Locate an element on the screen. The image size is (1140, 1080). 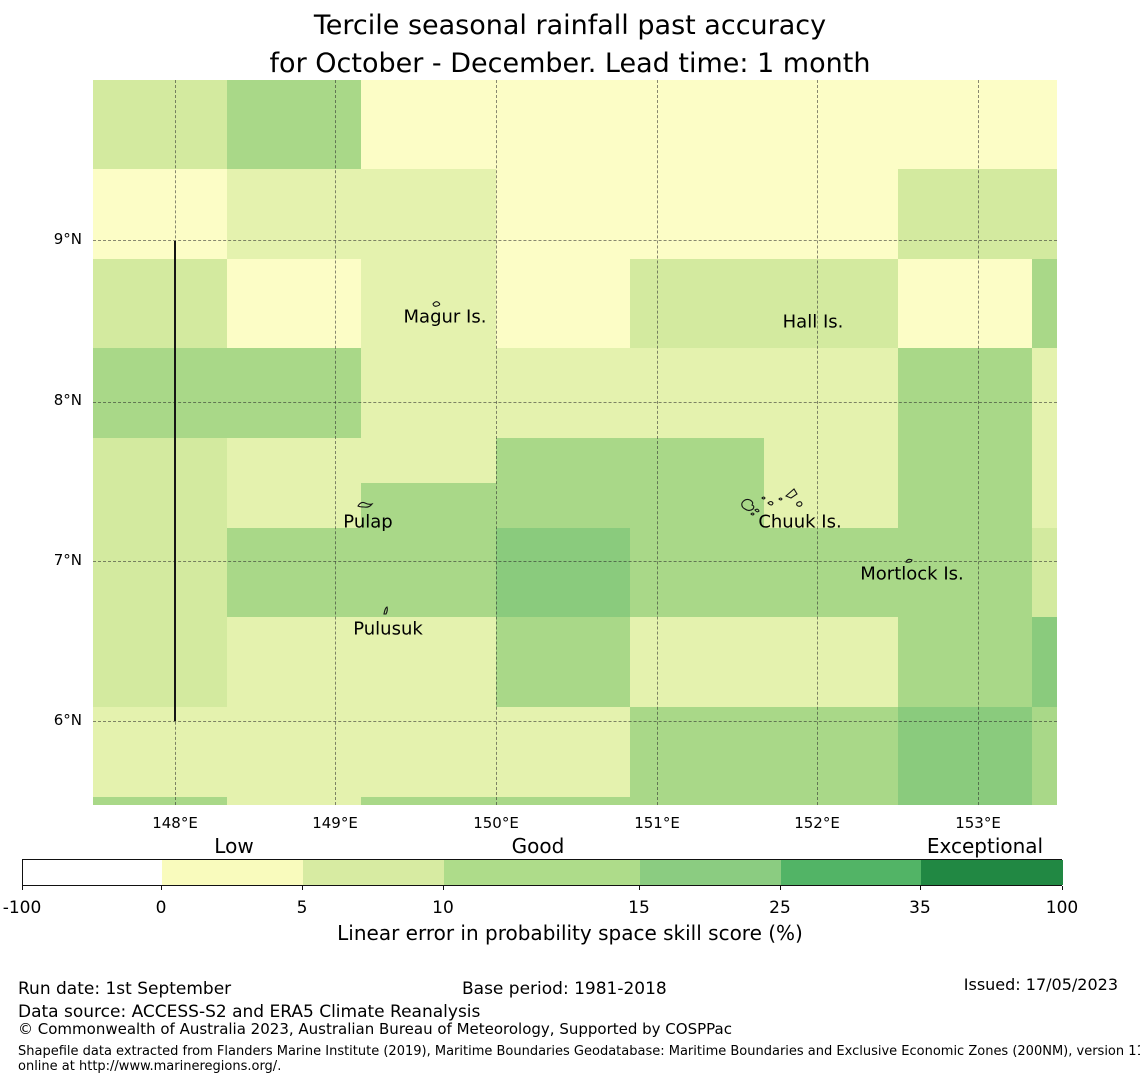
lon-tick-label: 153°E is located at coordinates (978, 823).